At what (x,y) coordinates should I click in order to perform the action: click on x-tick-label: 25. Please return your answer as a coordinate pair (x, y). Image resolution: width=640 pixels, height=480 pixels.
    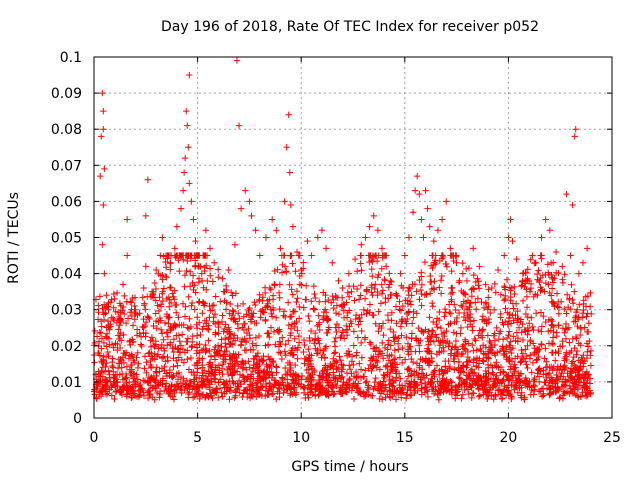
    Looking at the image, I should click on (612, 438).